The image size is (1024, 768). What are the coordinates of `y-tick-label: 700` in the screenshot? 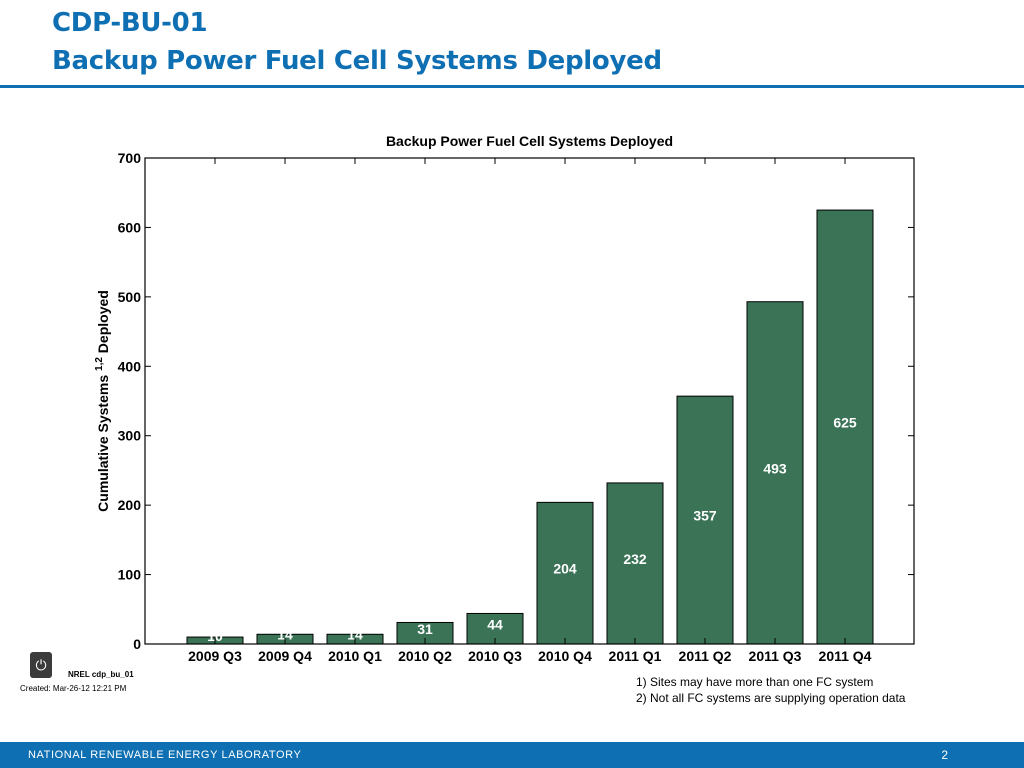 It's located at (130, 158).